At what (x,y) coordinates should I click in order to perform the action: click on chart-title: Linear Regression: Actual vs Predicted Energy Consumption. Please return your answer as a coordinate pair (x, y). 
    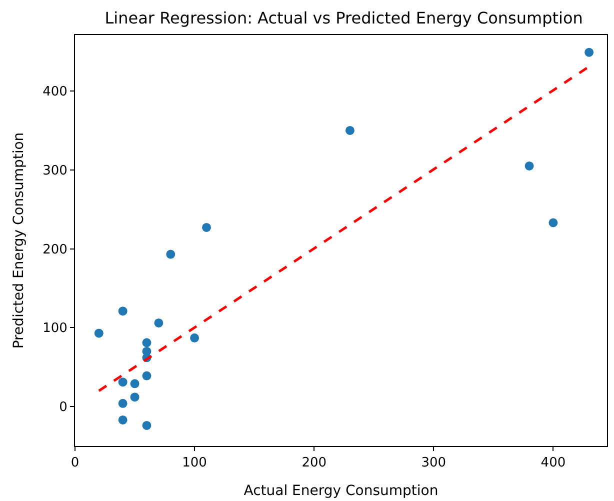
    Looking at the image, I should click on (343, 18).